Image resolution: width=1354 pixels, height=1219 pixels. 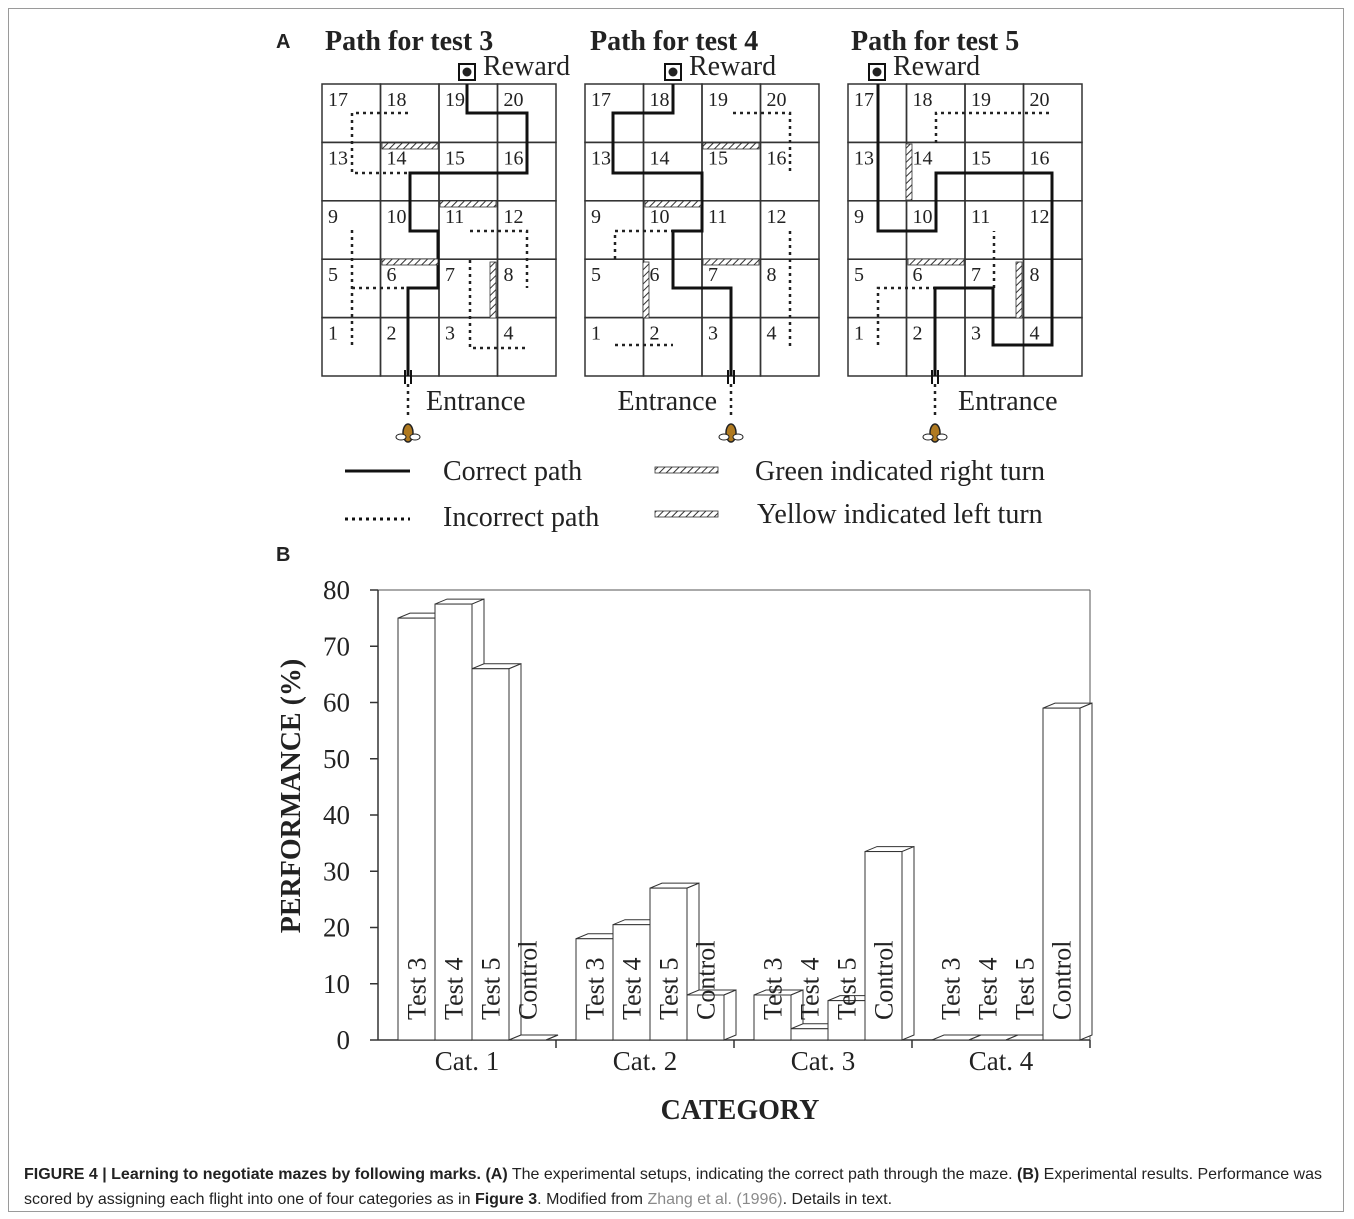 What do you see at coordinates (512, 471) in the screenshot?
I see `legend-label: Correct path` at bounding box center [512, 471].